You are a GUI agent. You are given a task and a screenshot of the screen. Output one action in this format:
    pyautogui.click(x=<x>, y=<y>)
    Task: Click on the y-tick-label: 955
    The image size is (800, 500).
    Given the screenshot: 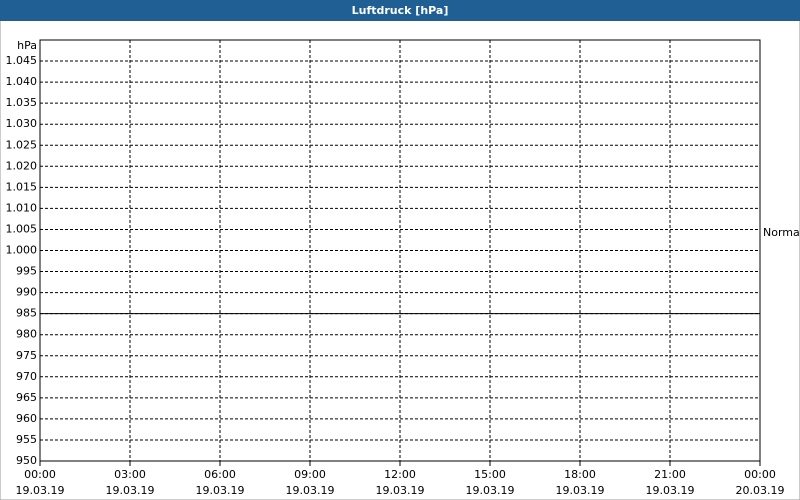 What is the action you would take?
    pyautogui.click(x=26, y=439)
    